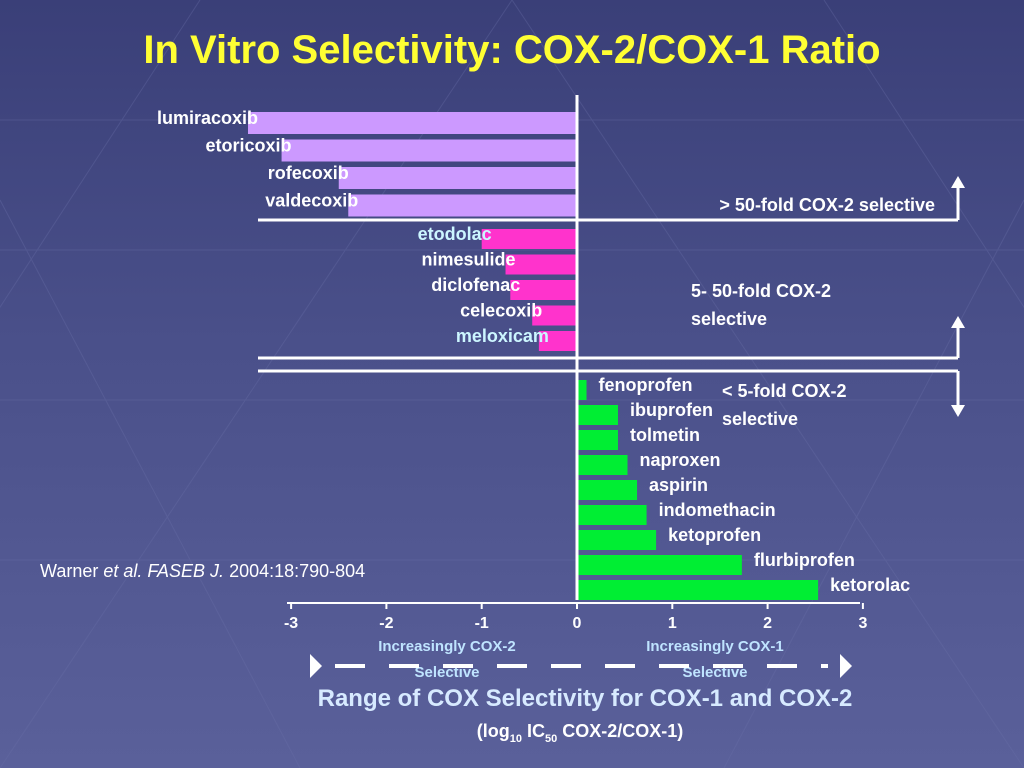  What do you see at coordinates (412, 123) in the screenshot?
I see `bar-lumiracoxib` at bounding box center [412, 123].